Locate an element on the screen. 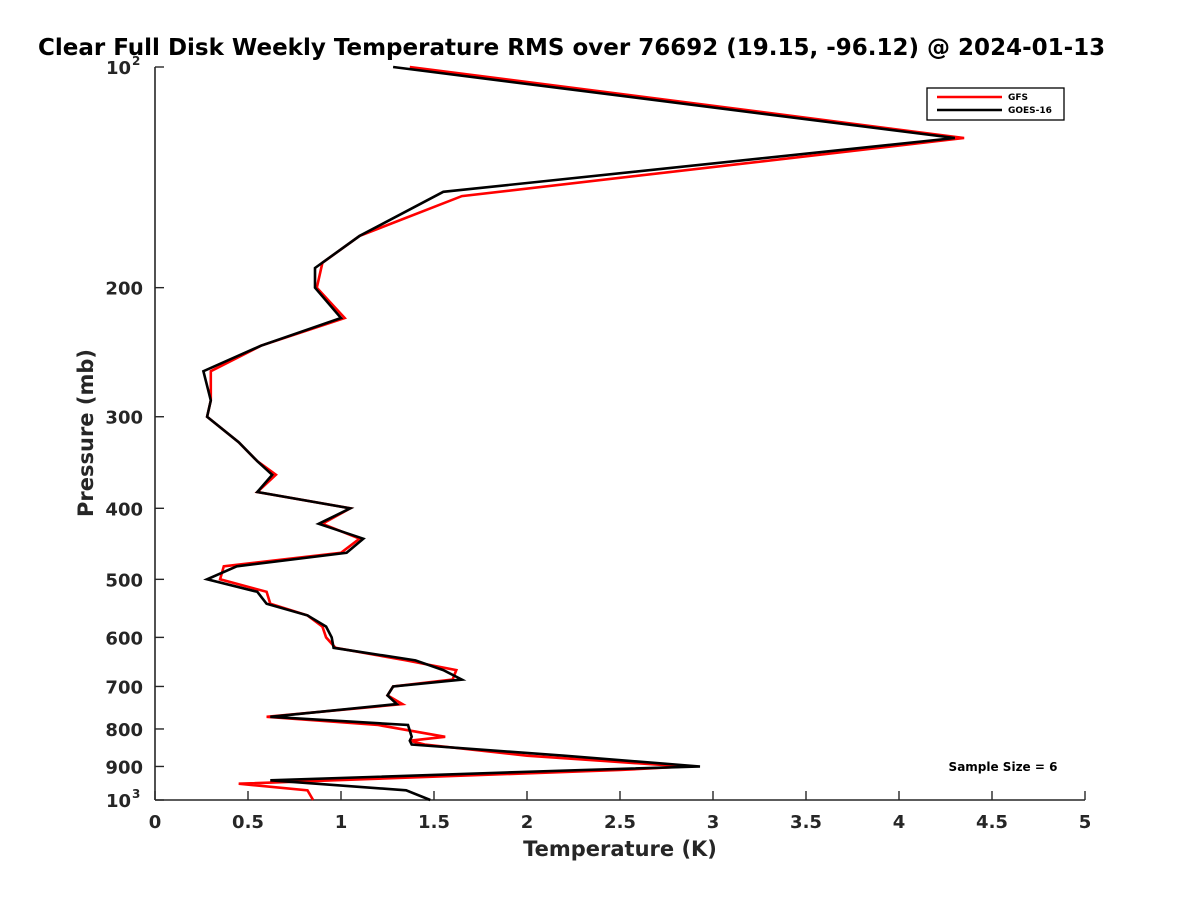 This screenshot has height=900, width=1200. legend-box is located at coordinates (995, 104).